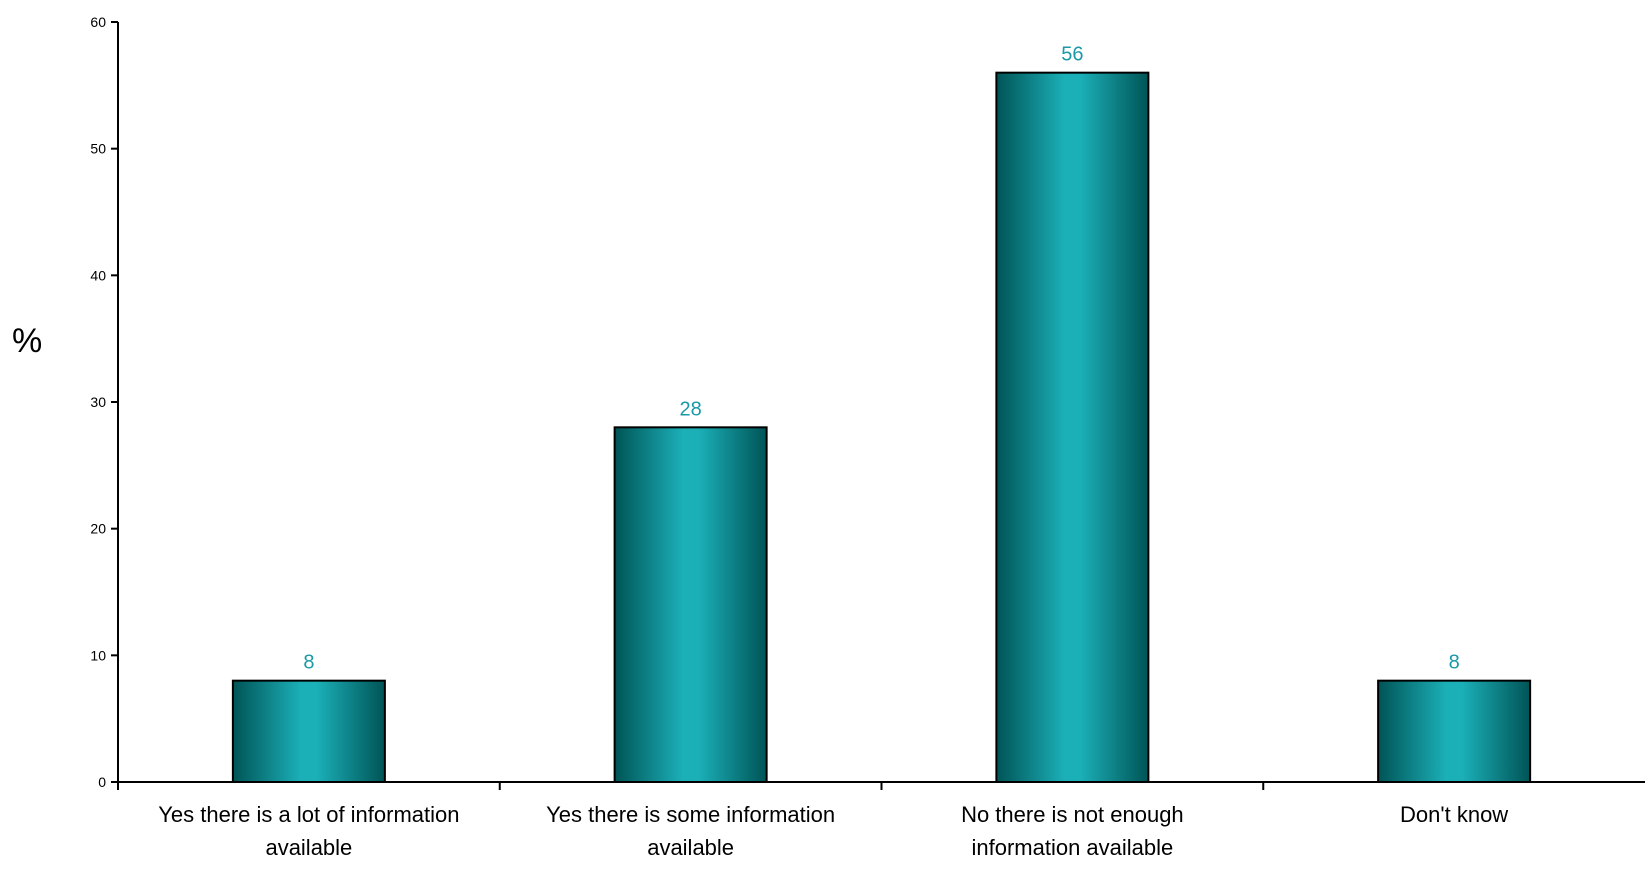 The height and width of the screenshot is (869, 1647). Describe the element at coordinates (691, 409) in the screenshot. I see `data-label: 28` at that location.